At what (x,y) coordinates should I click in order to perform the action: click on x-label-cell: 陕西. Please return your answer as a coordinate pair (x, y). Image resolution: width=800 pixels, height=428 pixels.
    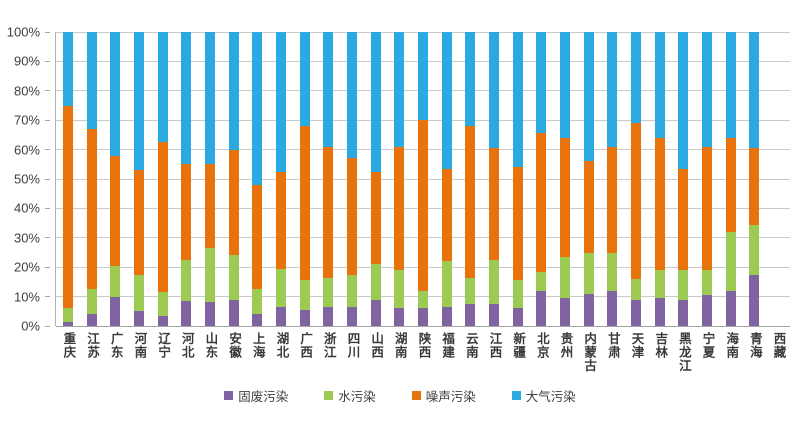
    Looking at the image, I should click on (423, 352).